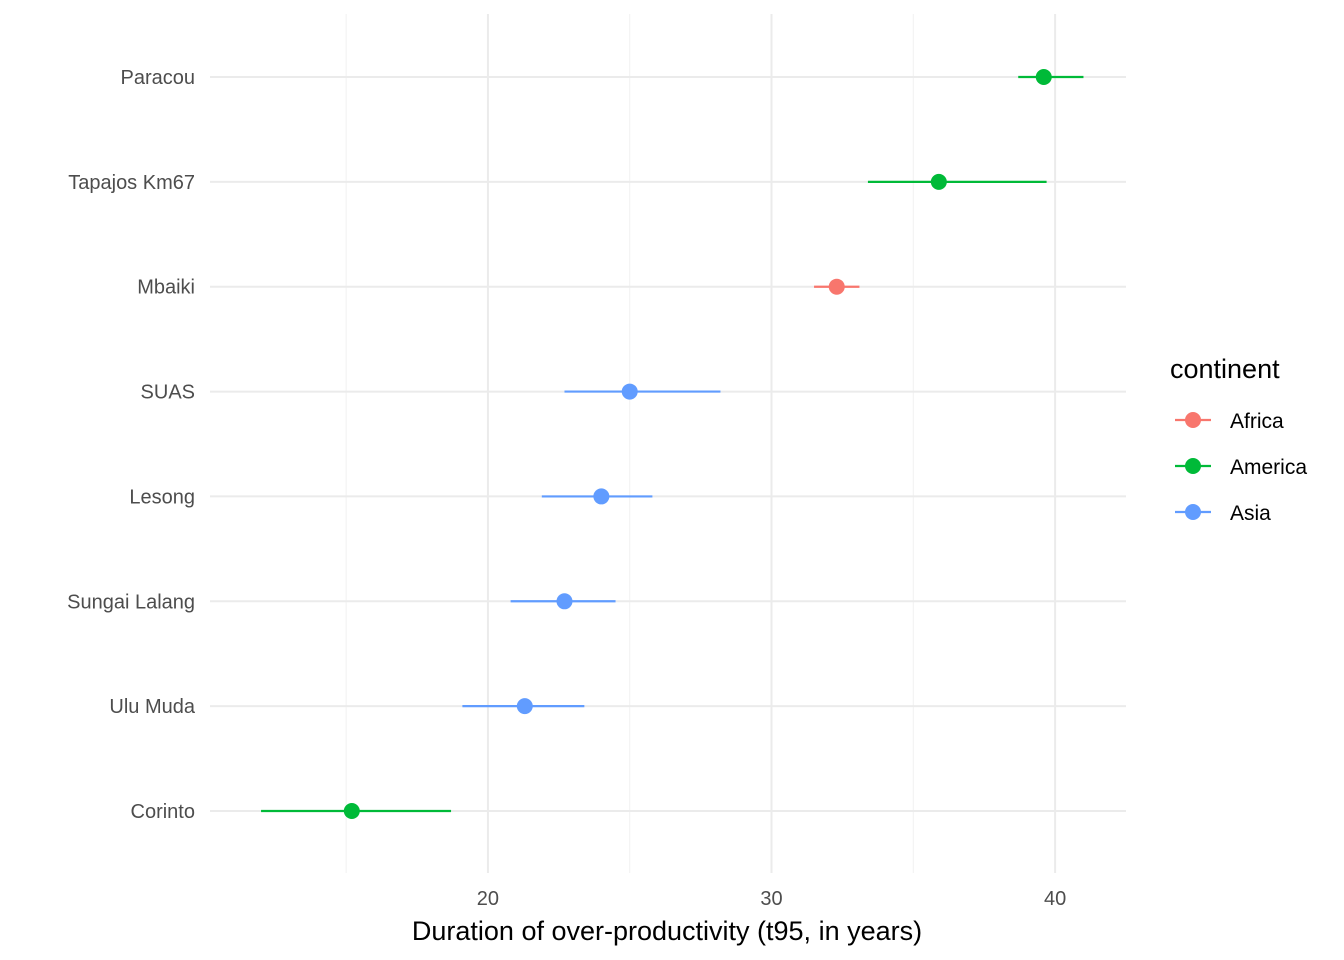 This screenshot has height=960, width=1344. Describe the element at coordinates (488, 899) in the screenshot. I see `x-tick-label: 20` at that location.